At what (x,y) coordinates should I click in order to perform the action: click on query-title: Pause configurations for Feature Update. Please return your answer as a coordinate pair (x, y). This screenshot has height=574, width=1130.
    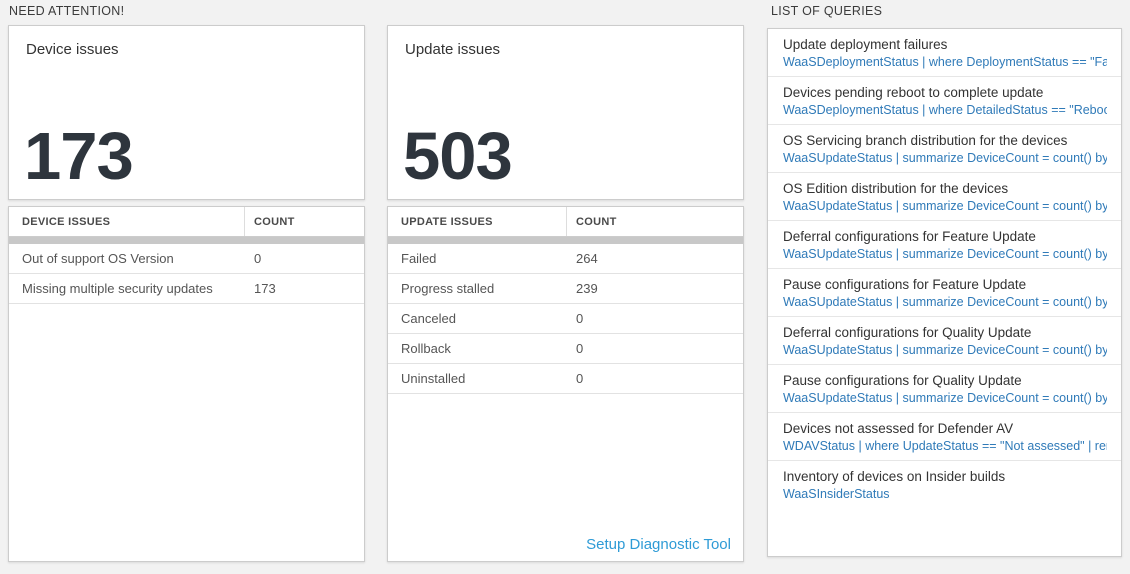
    Looking at the image, I should click on (905, 284).